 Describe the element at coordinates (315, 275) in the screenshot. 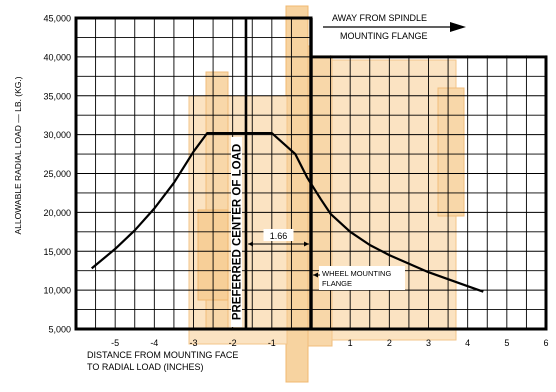

I see `flange-leader-arrow` at that location.